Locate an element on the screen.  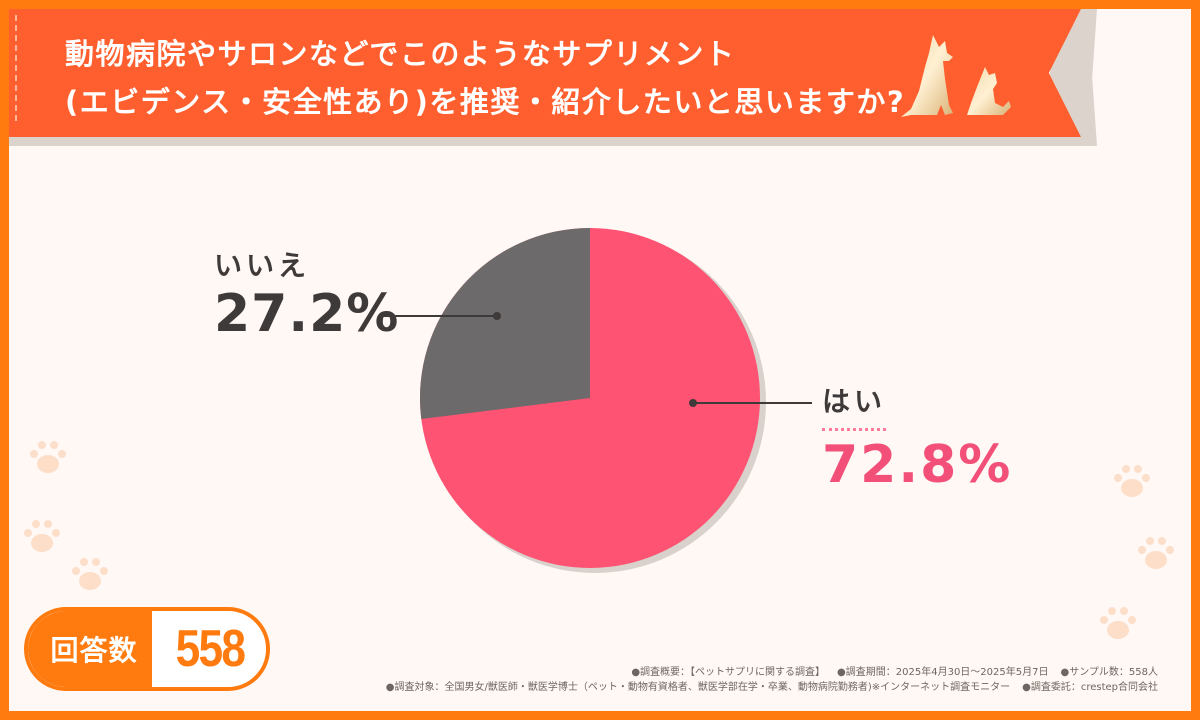
label-no-text: いいえ is located at coordinates (262, 265).